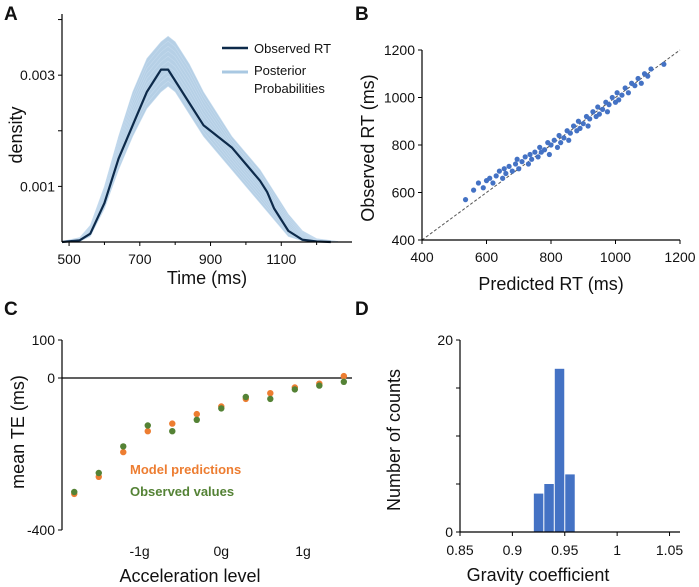 This screenshot has width=699, height=587. What do you see at coordinates (18, 432) in the screenshot?
I see `y-axis-label: mean TE (ms)` at bounding box center [18, 432].